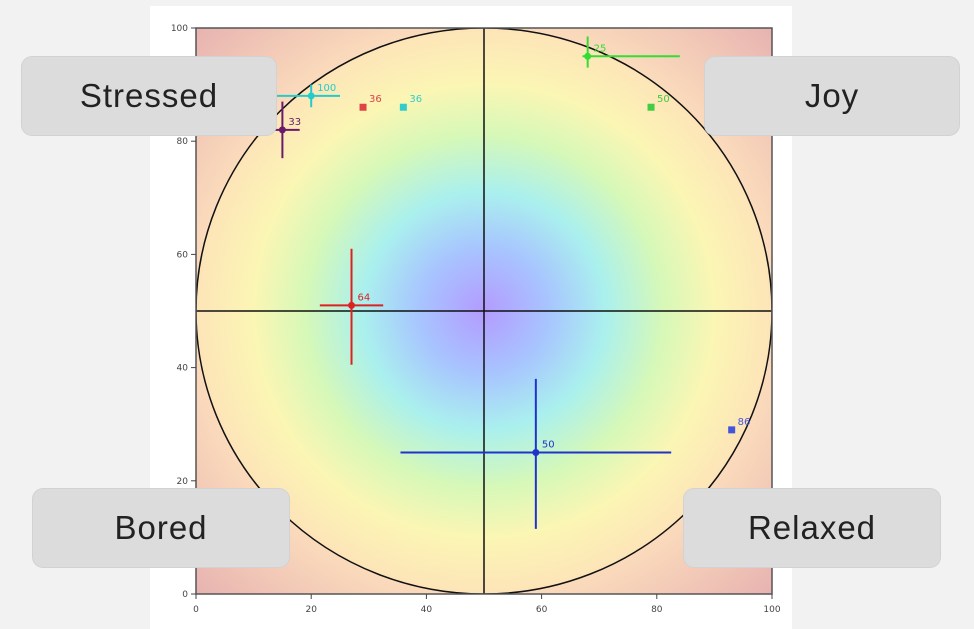  Describe the element at coordinates (185, 595) in the screenshot. I see `y-tick-label: 0` at that location.